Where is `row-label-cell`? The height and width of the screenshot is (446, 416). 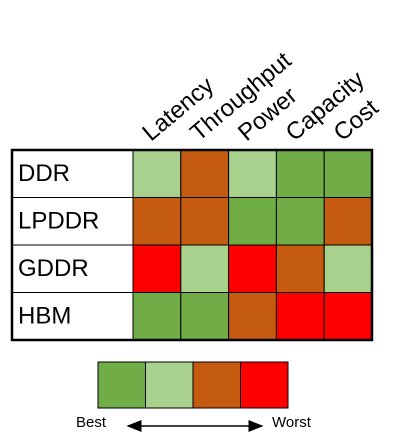
row-label-cell is located at coordinates (72, 316).